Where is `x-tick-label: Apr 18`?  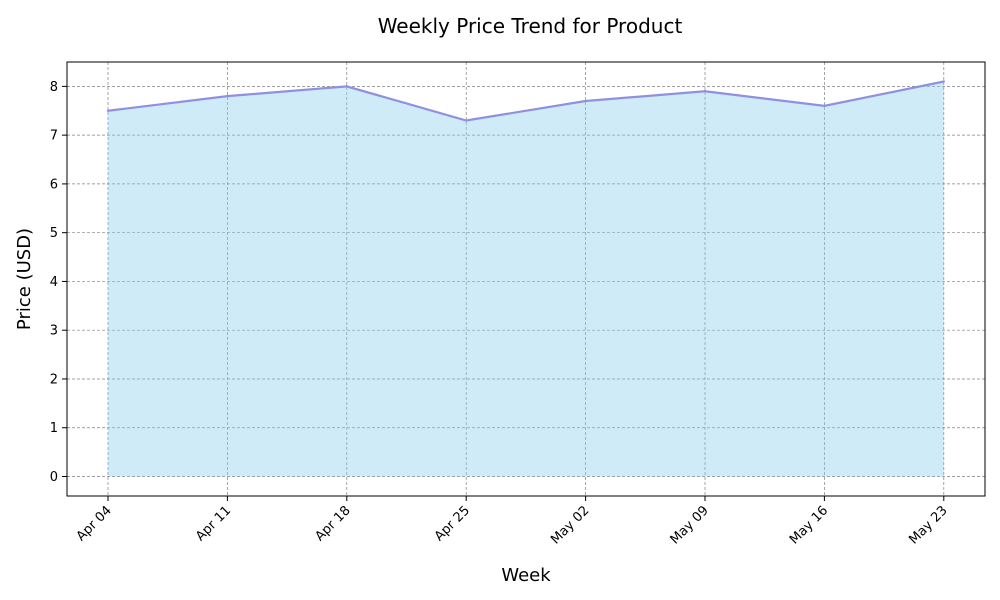 x-tick-label: Apr 18 is located at coordinates (332, 523).